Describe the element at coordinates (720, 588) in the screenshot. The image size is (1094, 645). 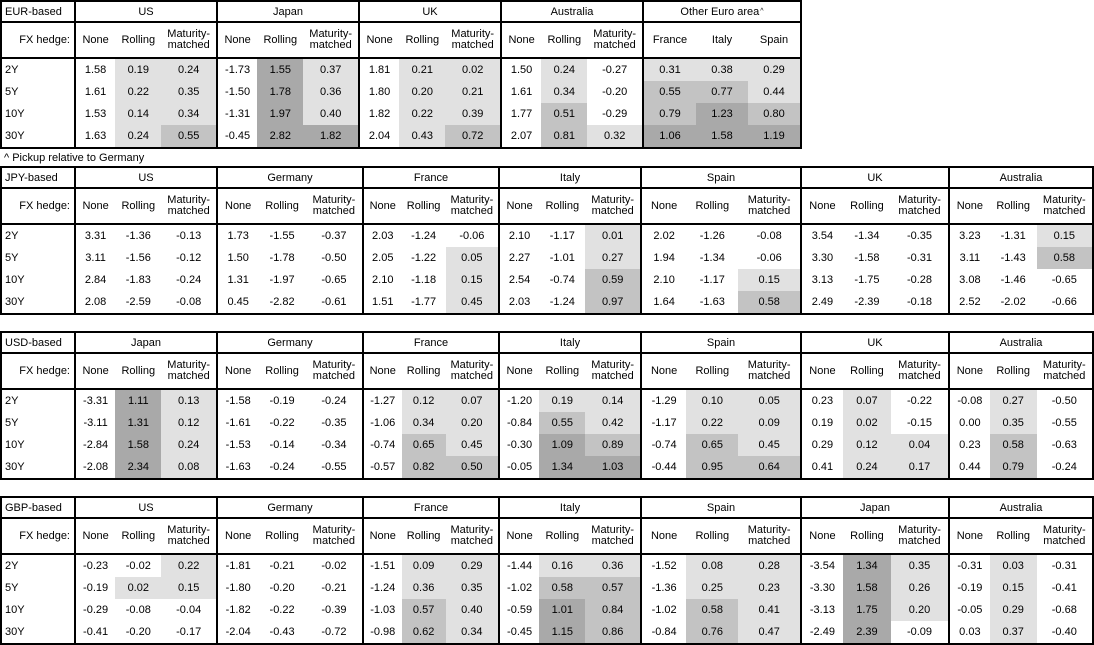
I see `value-group: -1.36 0.25 0.23` at that location.